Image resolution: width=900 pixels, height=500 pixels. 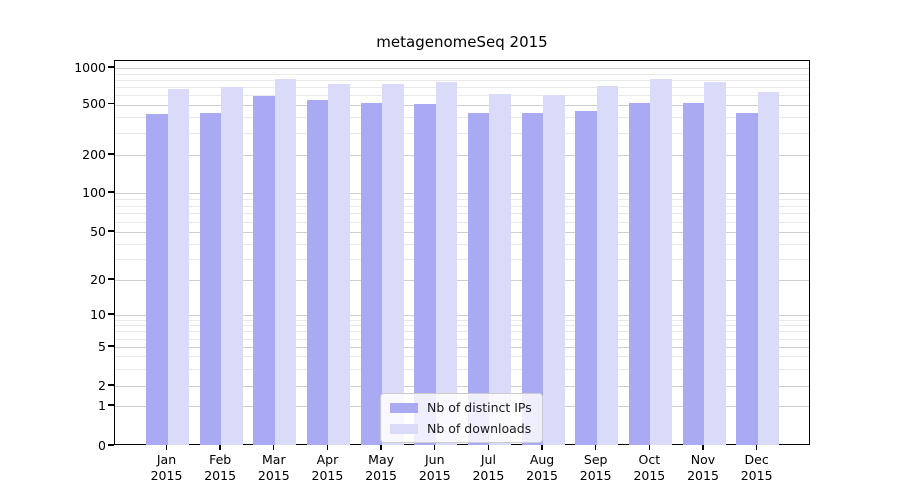 I want to click on legend-item-downloads: Nb of downloads, so click(x=461, y=428).